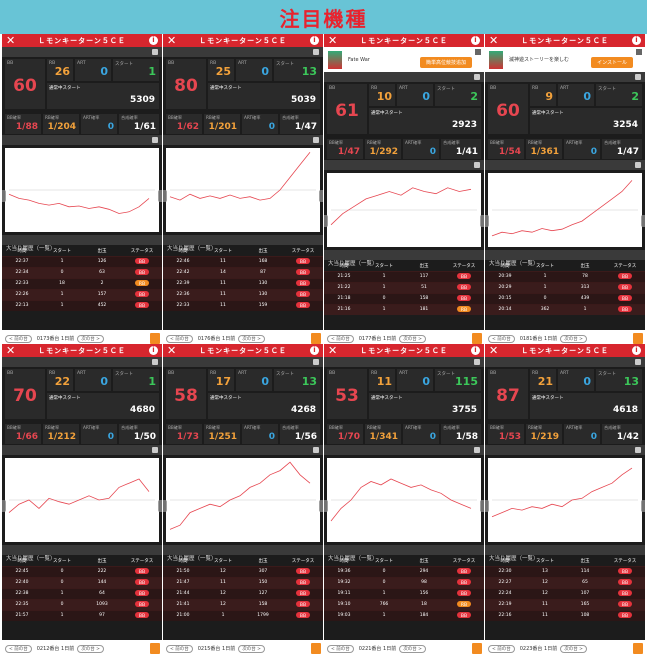 The height and width of the screenshot is (655, 647). Describe the element at coordinates (404, 571) in the screenshot. I see `history-row: 19:36 0 294 BB` at that location.